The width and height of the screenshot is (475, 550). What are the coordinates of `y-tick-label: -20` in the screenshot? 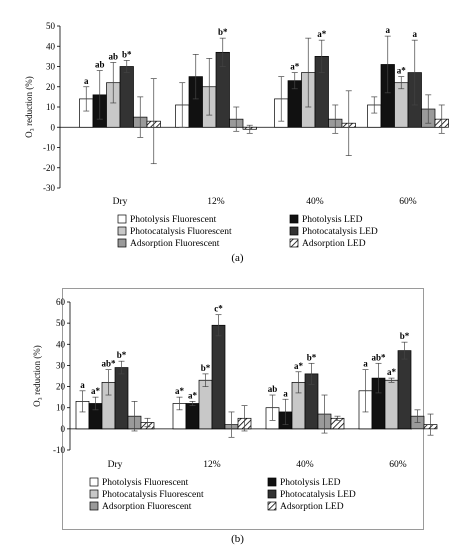 It's located at (49, 168).